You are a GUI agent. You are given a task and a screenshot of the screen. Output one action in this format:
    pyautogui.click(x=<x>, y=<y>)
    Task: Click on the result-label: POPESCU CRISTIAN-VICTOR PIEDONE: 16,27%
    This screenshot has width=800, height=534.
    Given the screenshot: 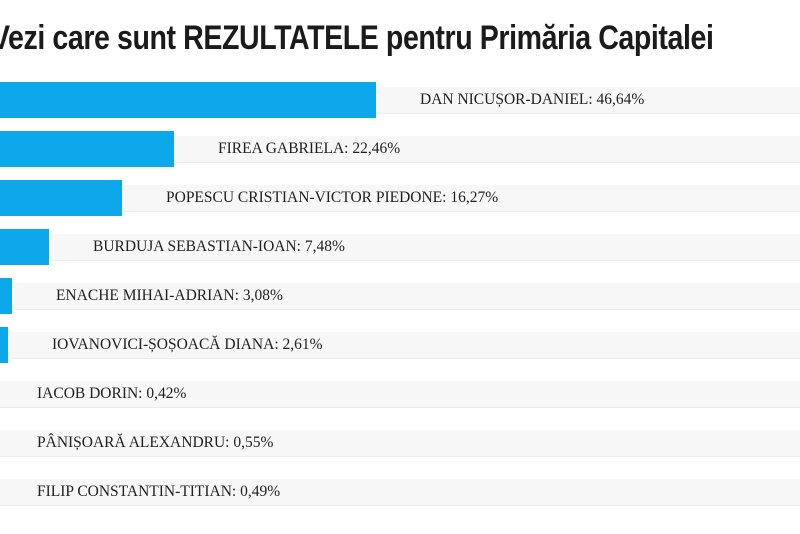 What is the action you would take?
    pyautogui.click(x=332, y=197)
    